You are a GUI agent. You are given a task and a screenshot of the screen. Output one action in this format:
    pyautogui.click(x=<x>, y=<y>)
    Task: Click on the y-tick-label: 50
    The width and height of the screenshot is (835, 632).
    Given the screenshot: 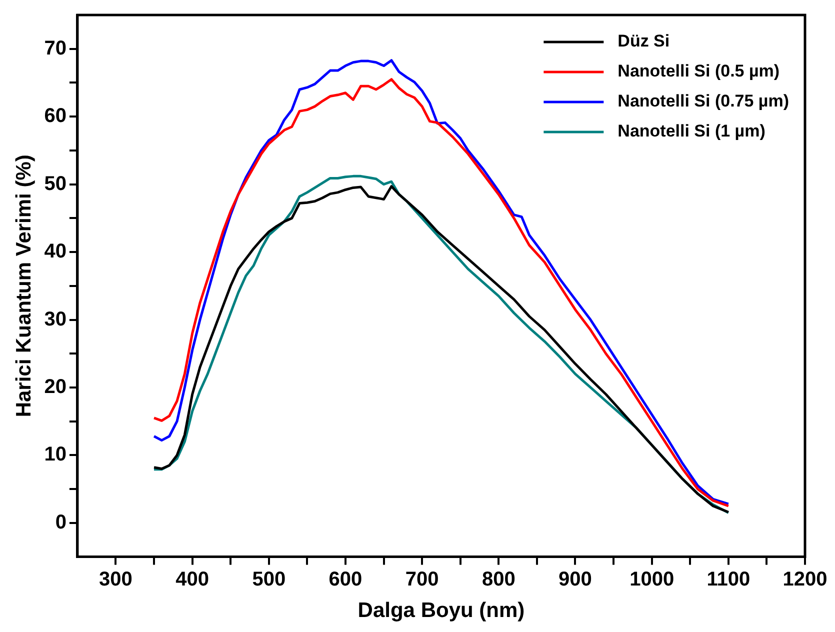 What is the action you would take?
    pyautogui.click(x=55, y=183)
    